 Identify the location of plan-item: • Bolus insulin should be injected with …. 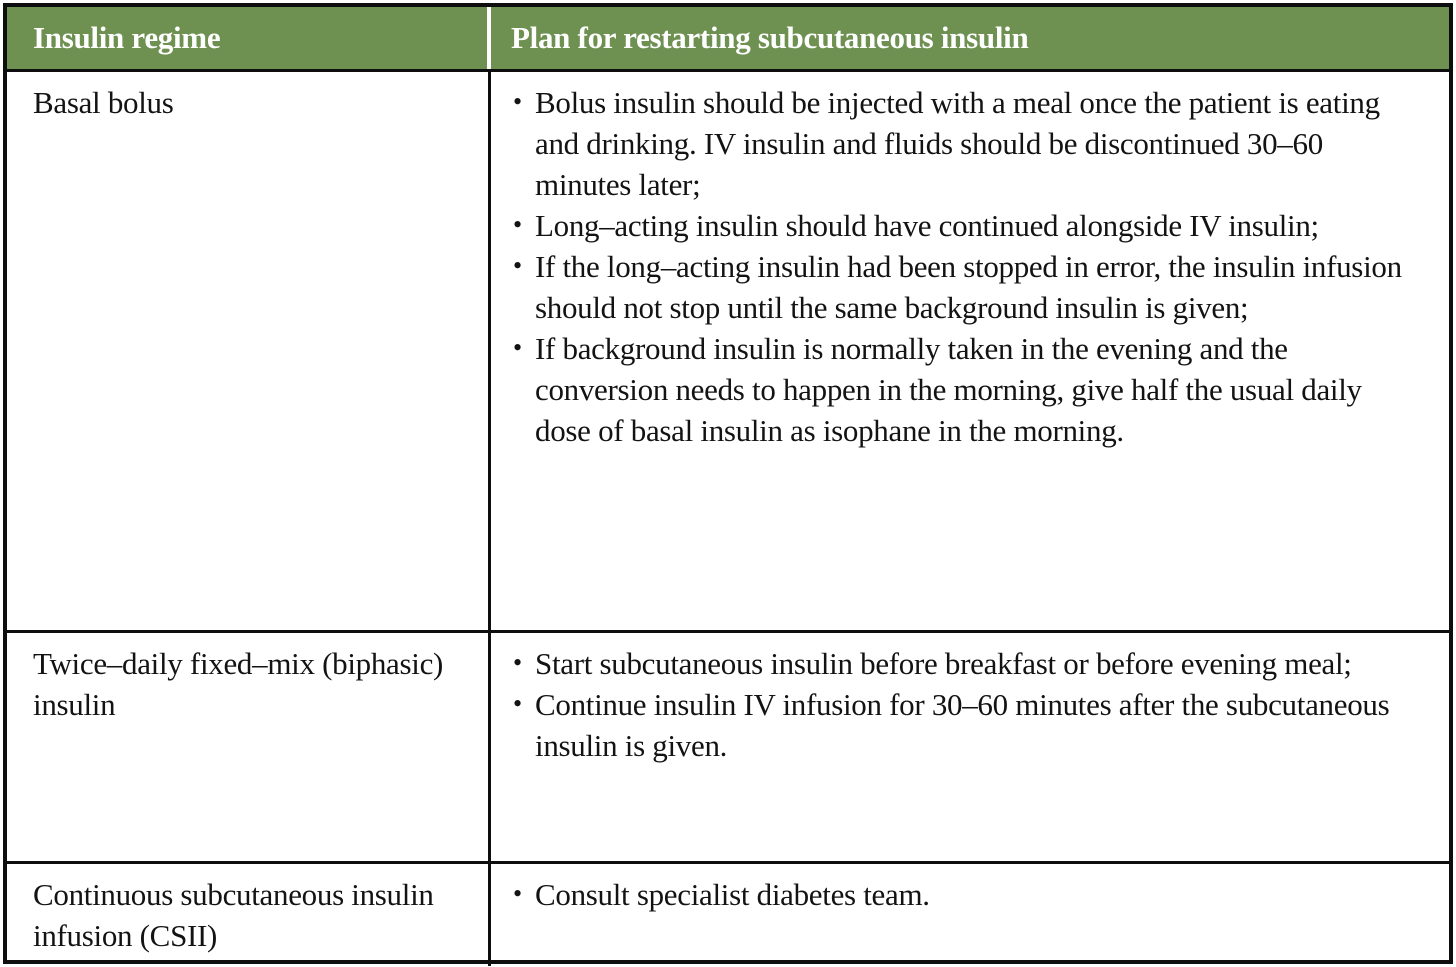
(965, 143).